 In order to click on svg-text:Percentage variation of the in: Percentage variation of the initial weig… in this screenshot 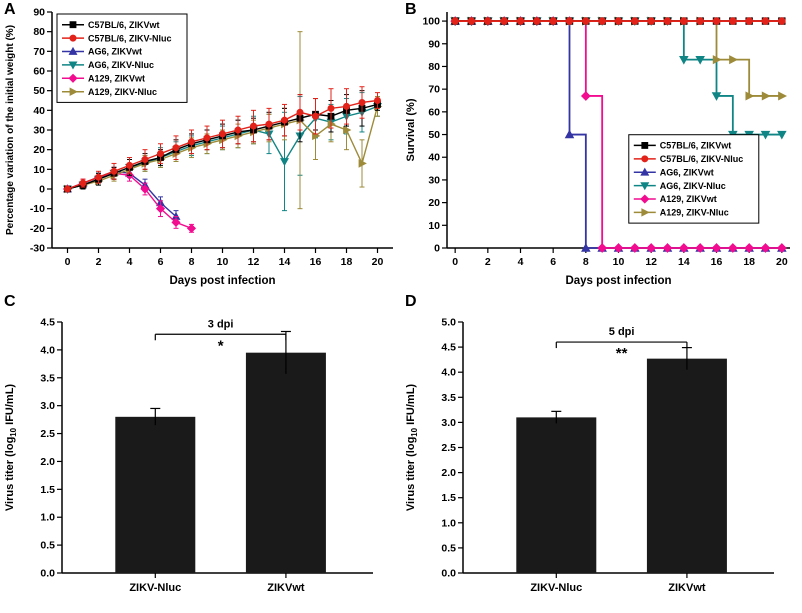, I will do `click(10, 130)`.